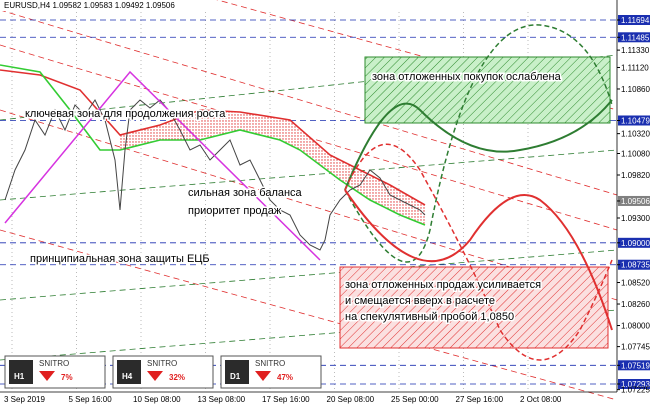 The image size is (650, 412). Describe the element at coordinates (635, 153) in the screenshot. I see `price-tick-label: 1.10080` at that location.